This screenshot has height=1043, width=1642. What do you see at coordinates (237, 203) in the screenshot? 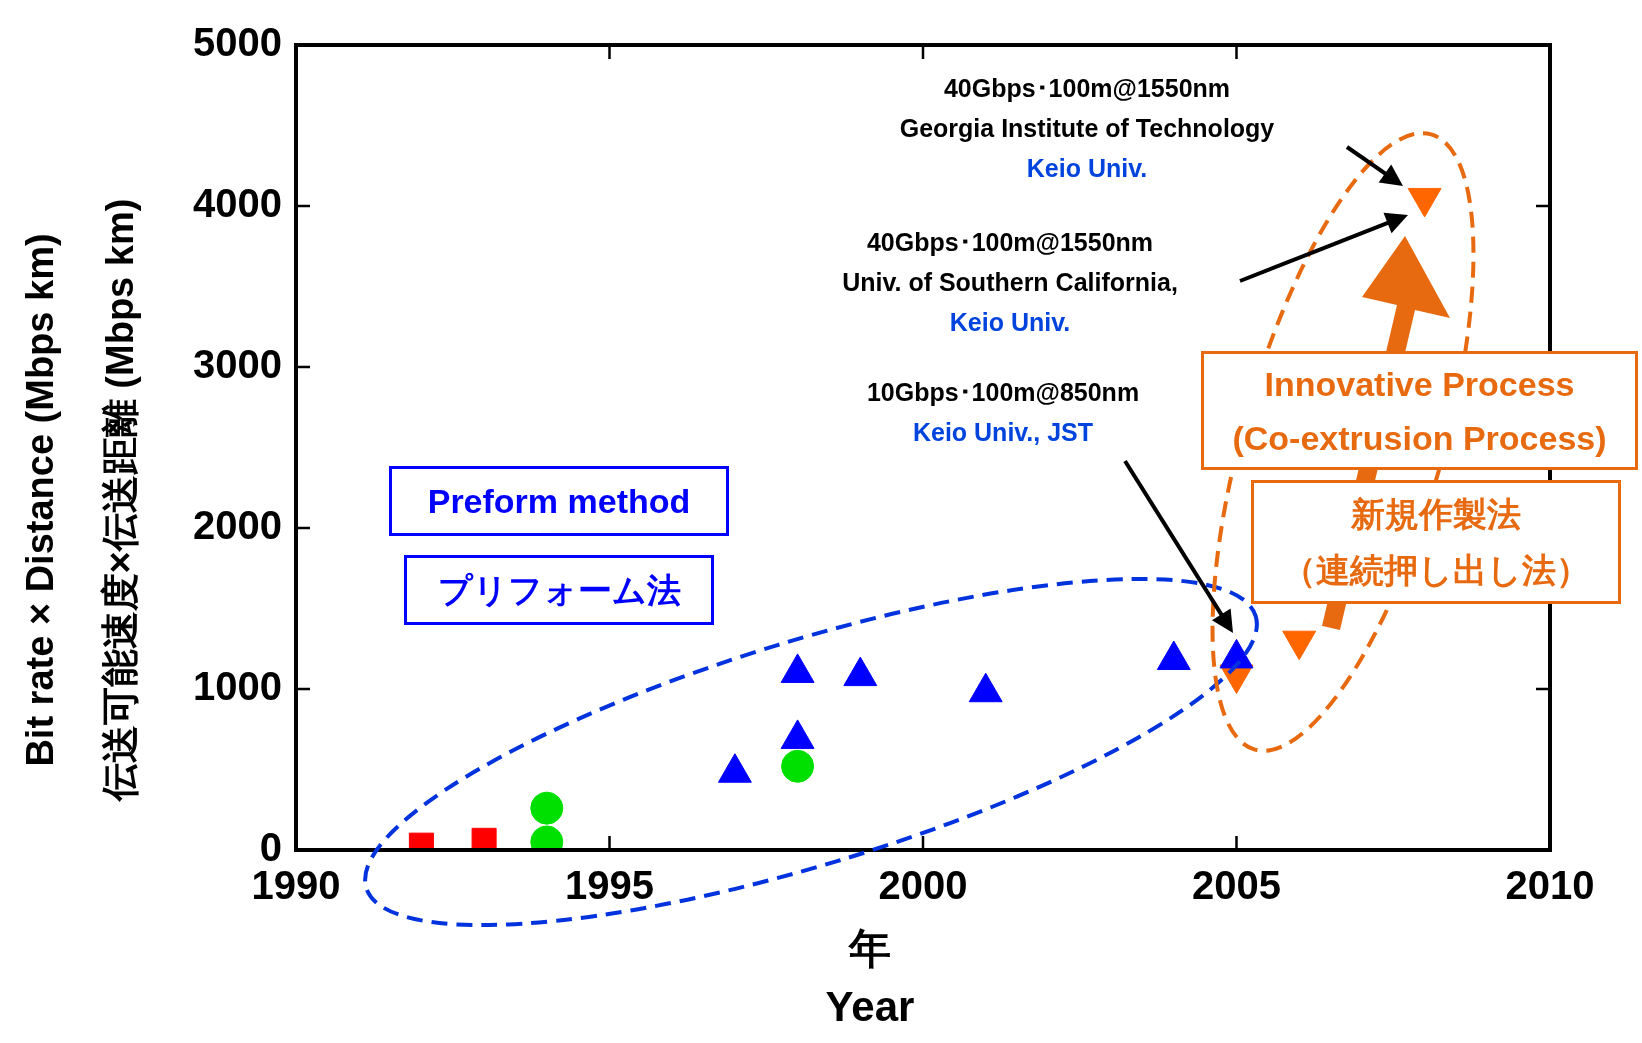
I see `y-tick-label: 4000` at bounding box center [237, 203].